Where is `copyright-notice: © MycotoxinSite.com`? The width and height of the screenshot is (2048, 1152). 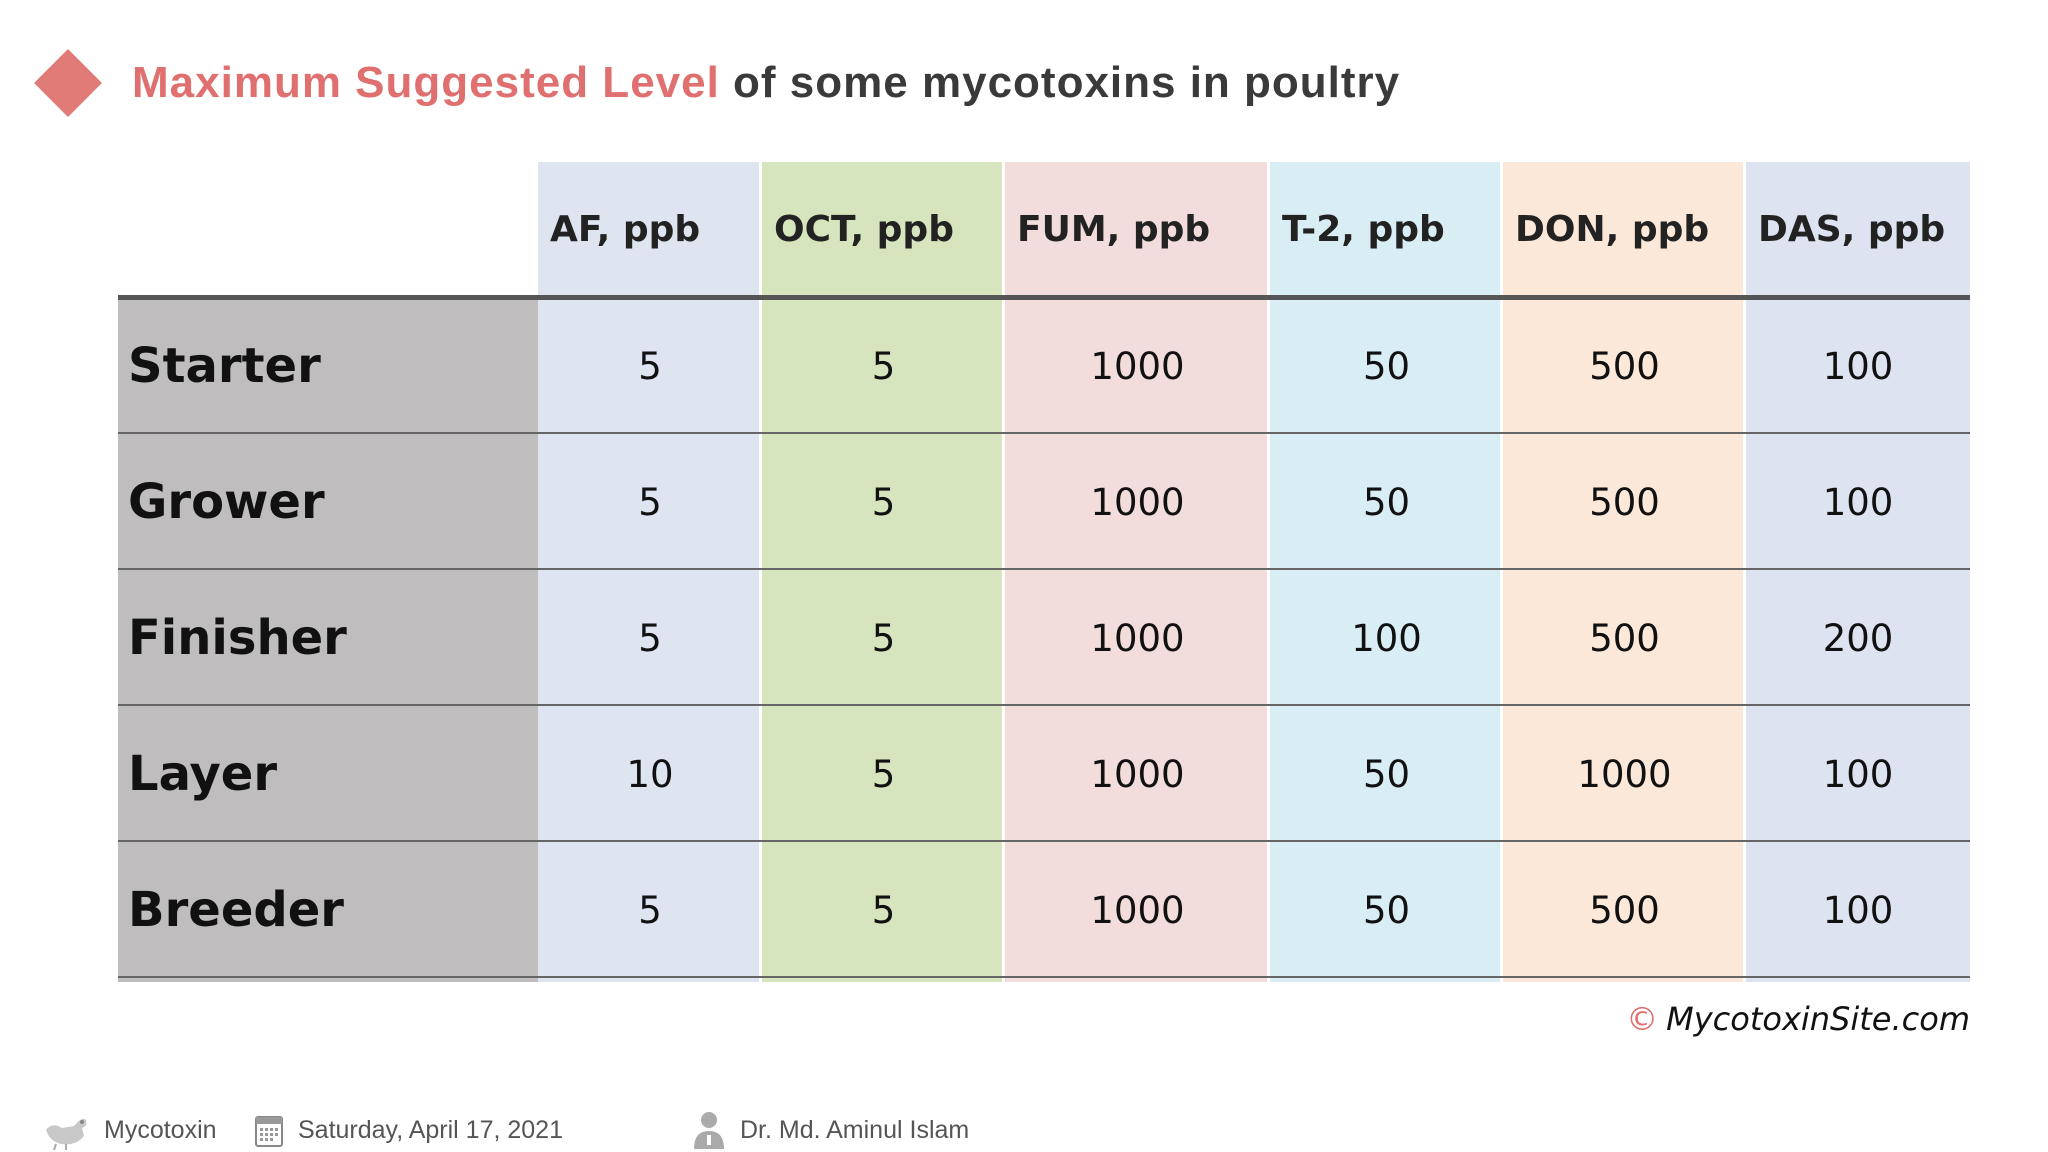
copyright-notice: © MycotoxinSite.com is located at coordinates (1798, 1019).